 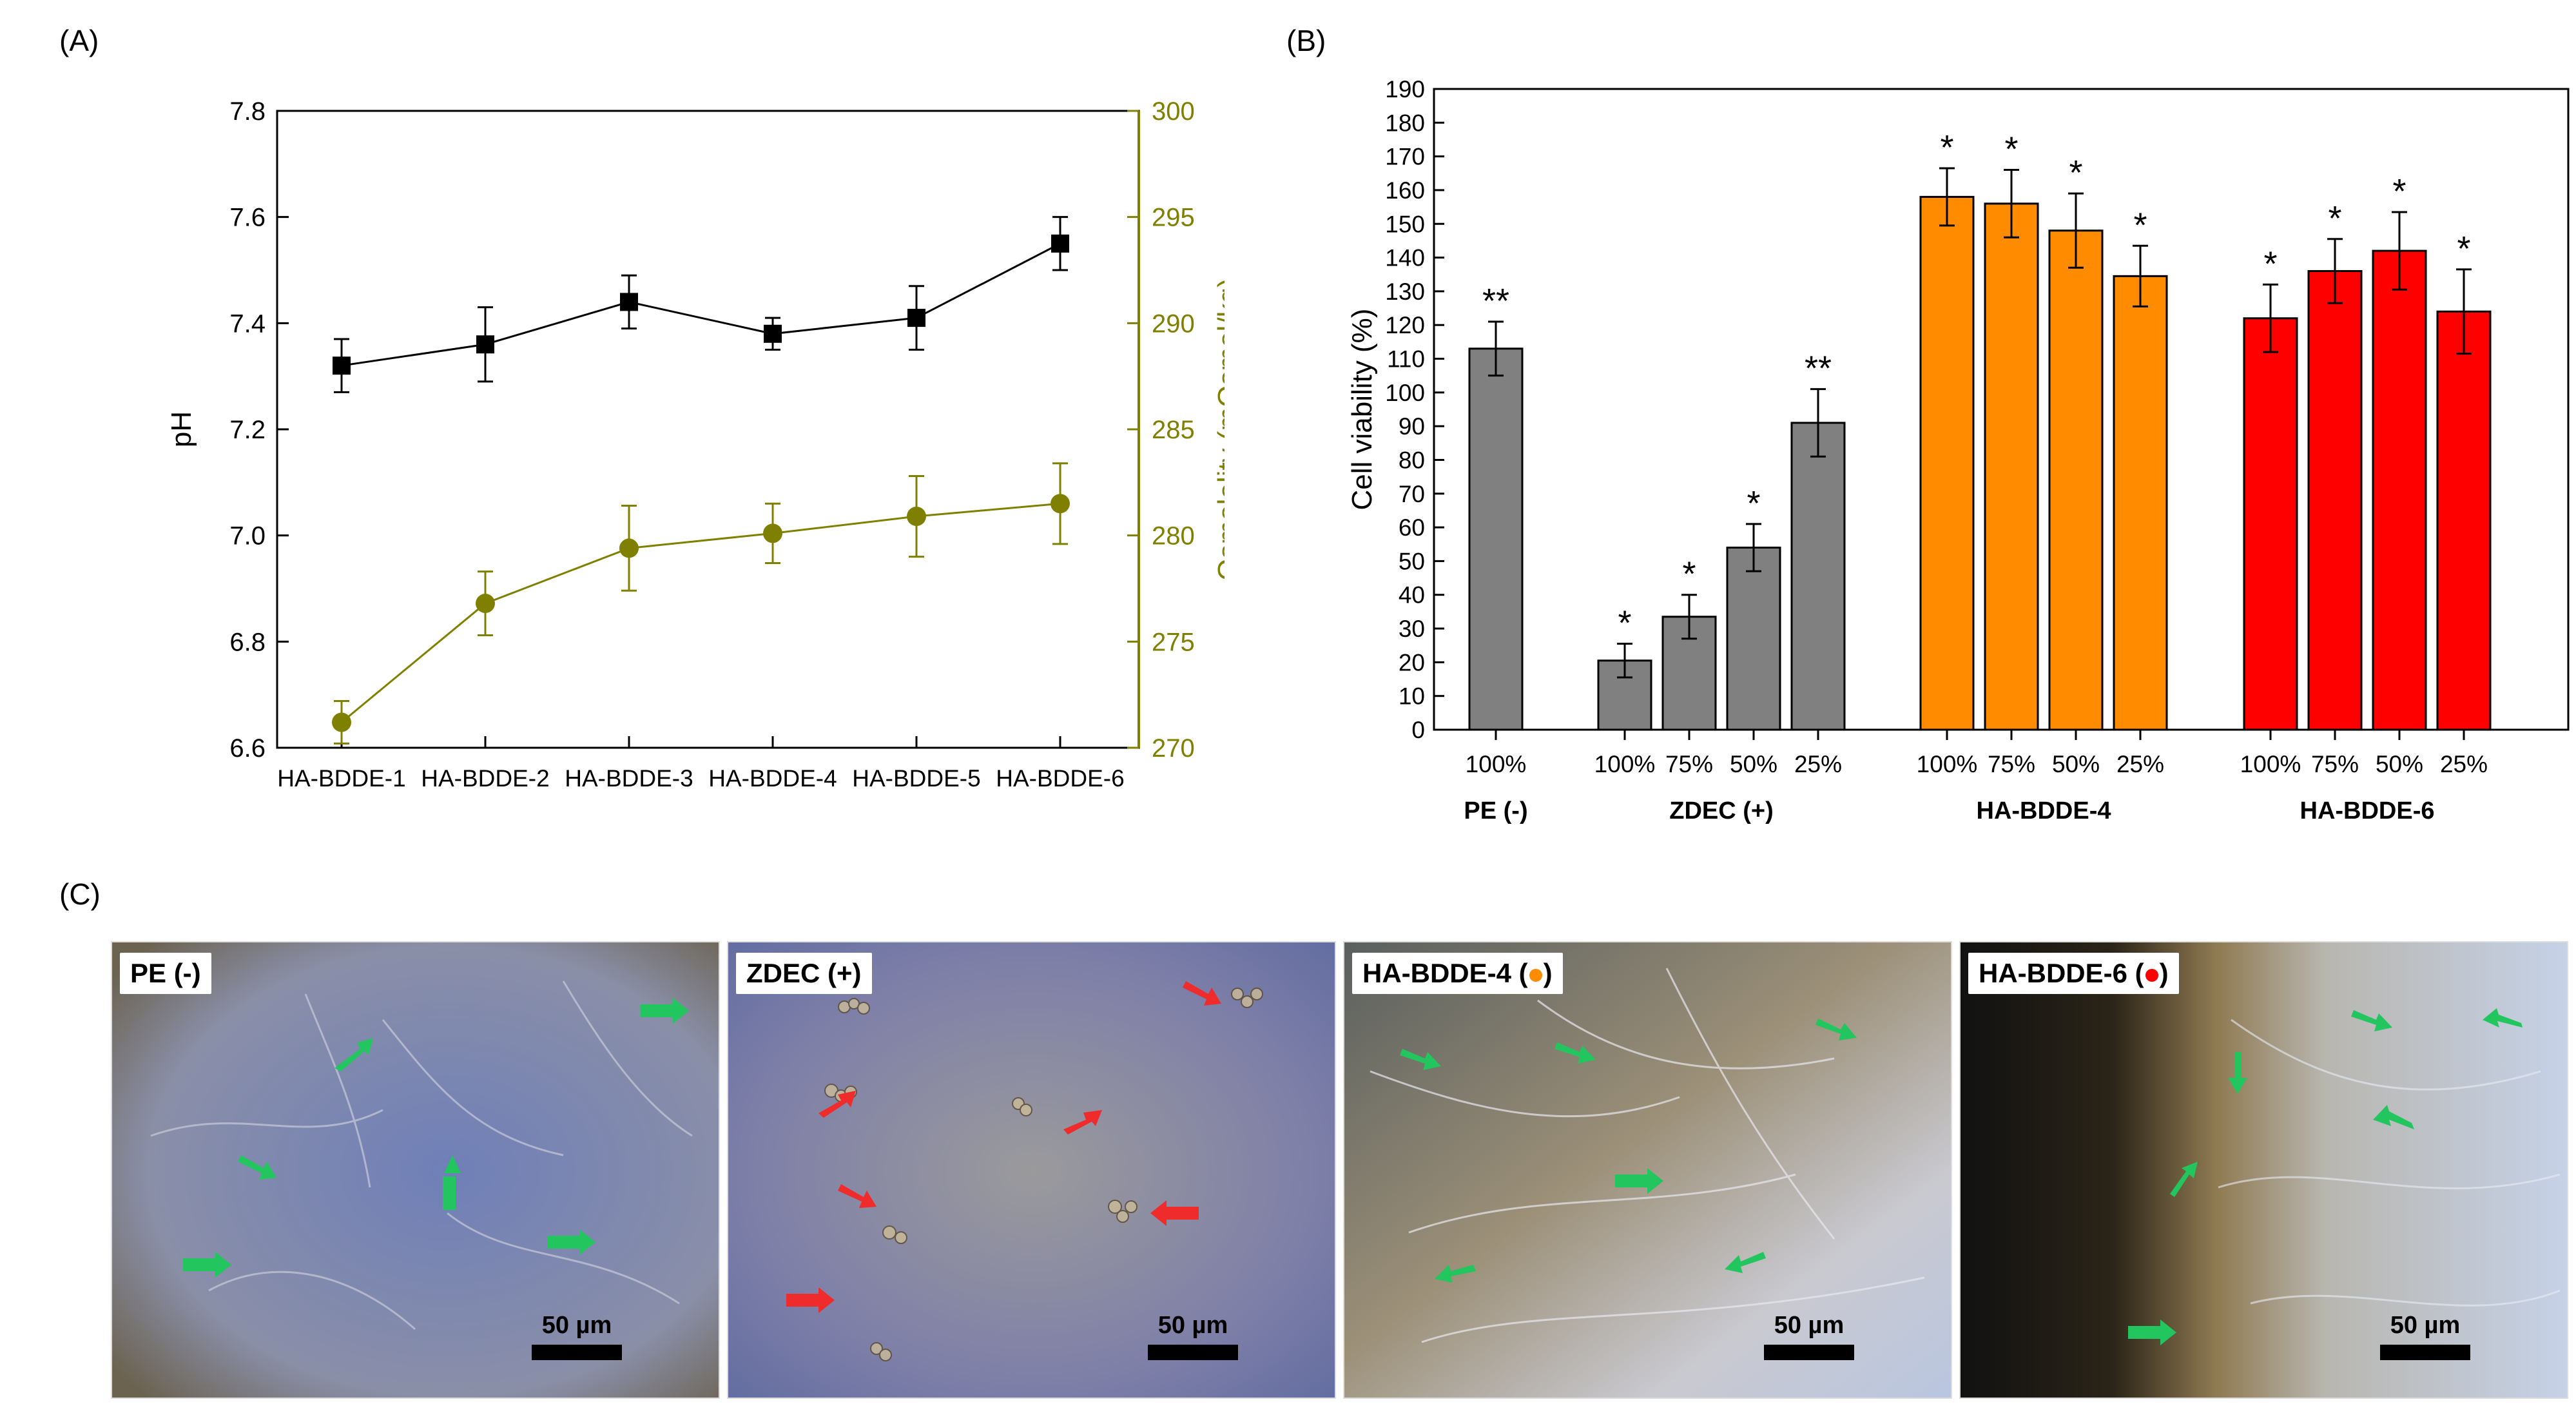 I want to click on y-tick-label: 7.0, so click(x=247, y=536).